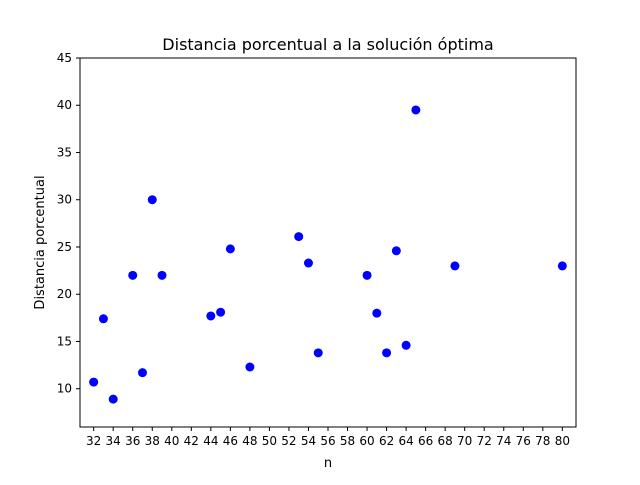 Image resolution: width=640 pixels, height=485 pixels. I want to click on x-tick-label: 60, so click(366, 441).